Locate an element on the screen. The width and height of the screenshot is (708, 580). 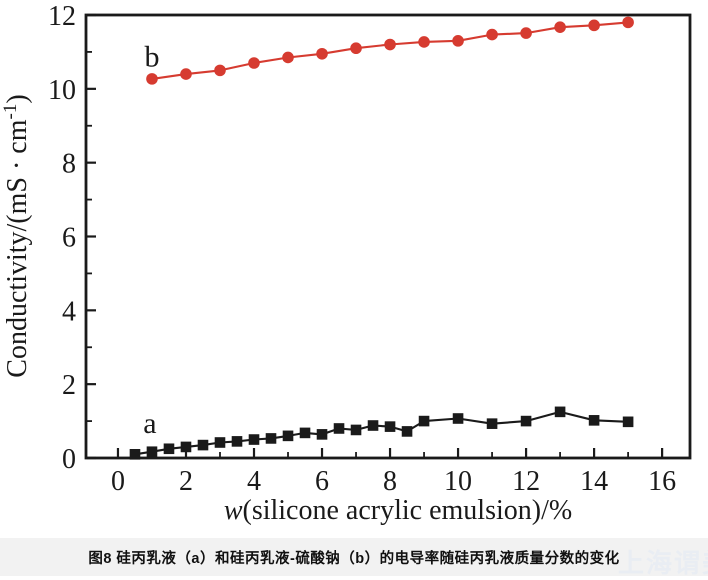
y-axis-tick-label: 2 is located at coordinates (69, 385).